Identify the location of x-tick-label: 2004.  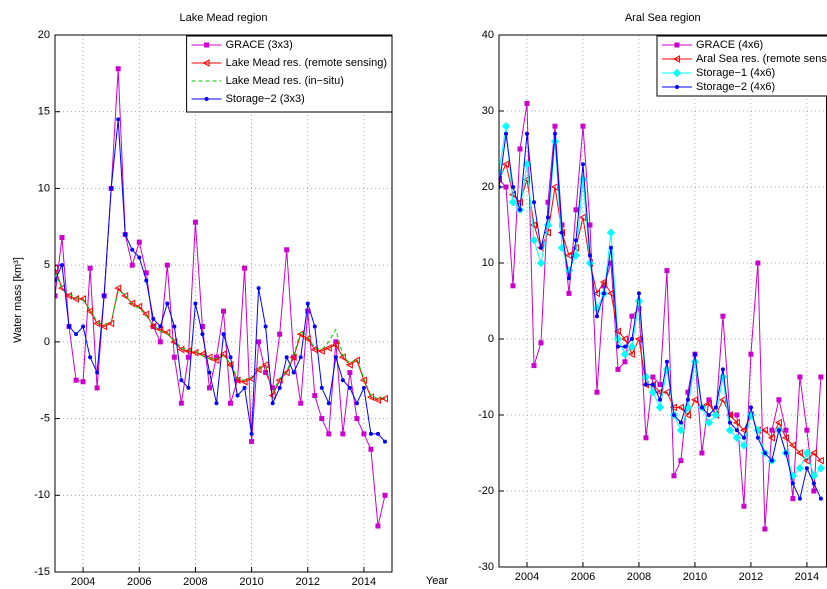
(527, 577).